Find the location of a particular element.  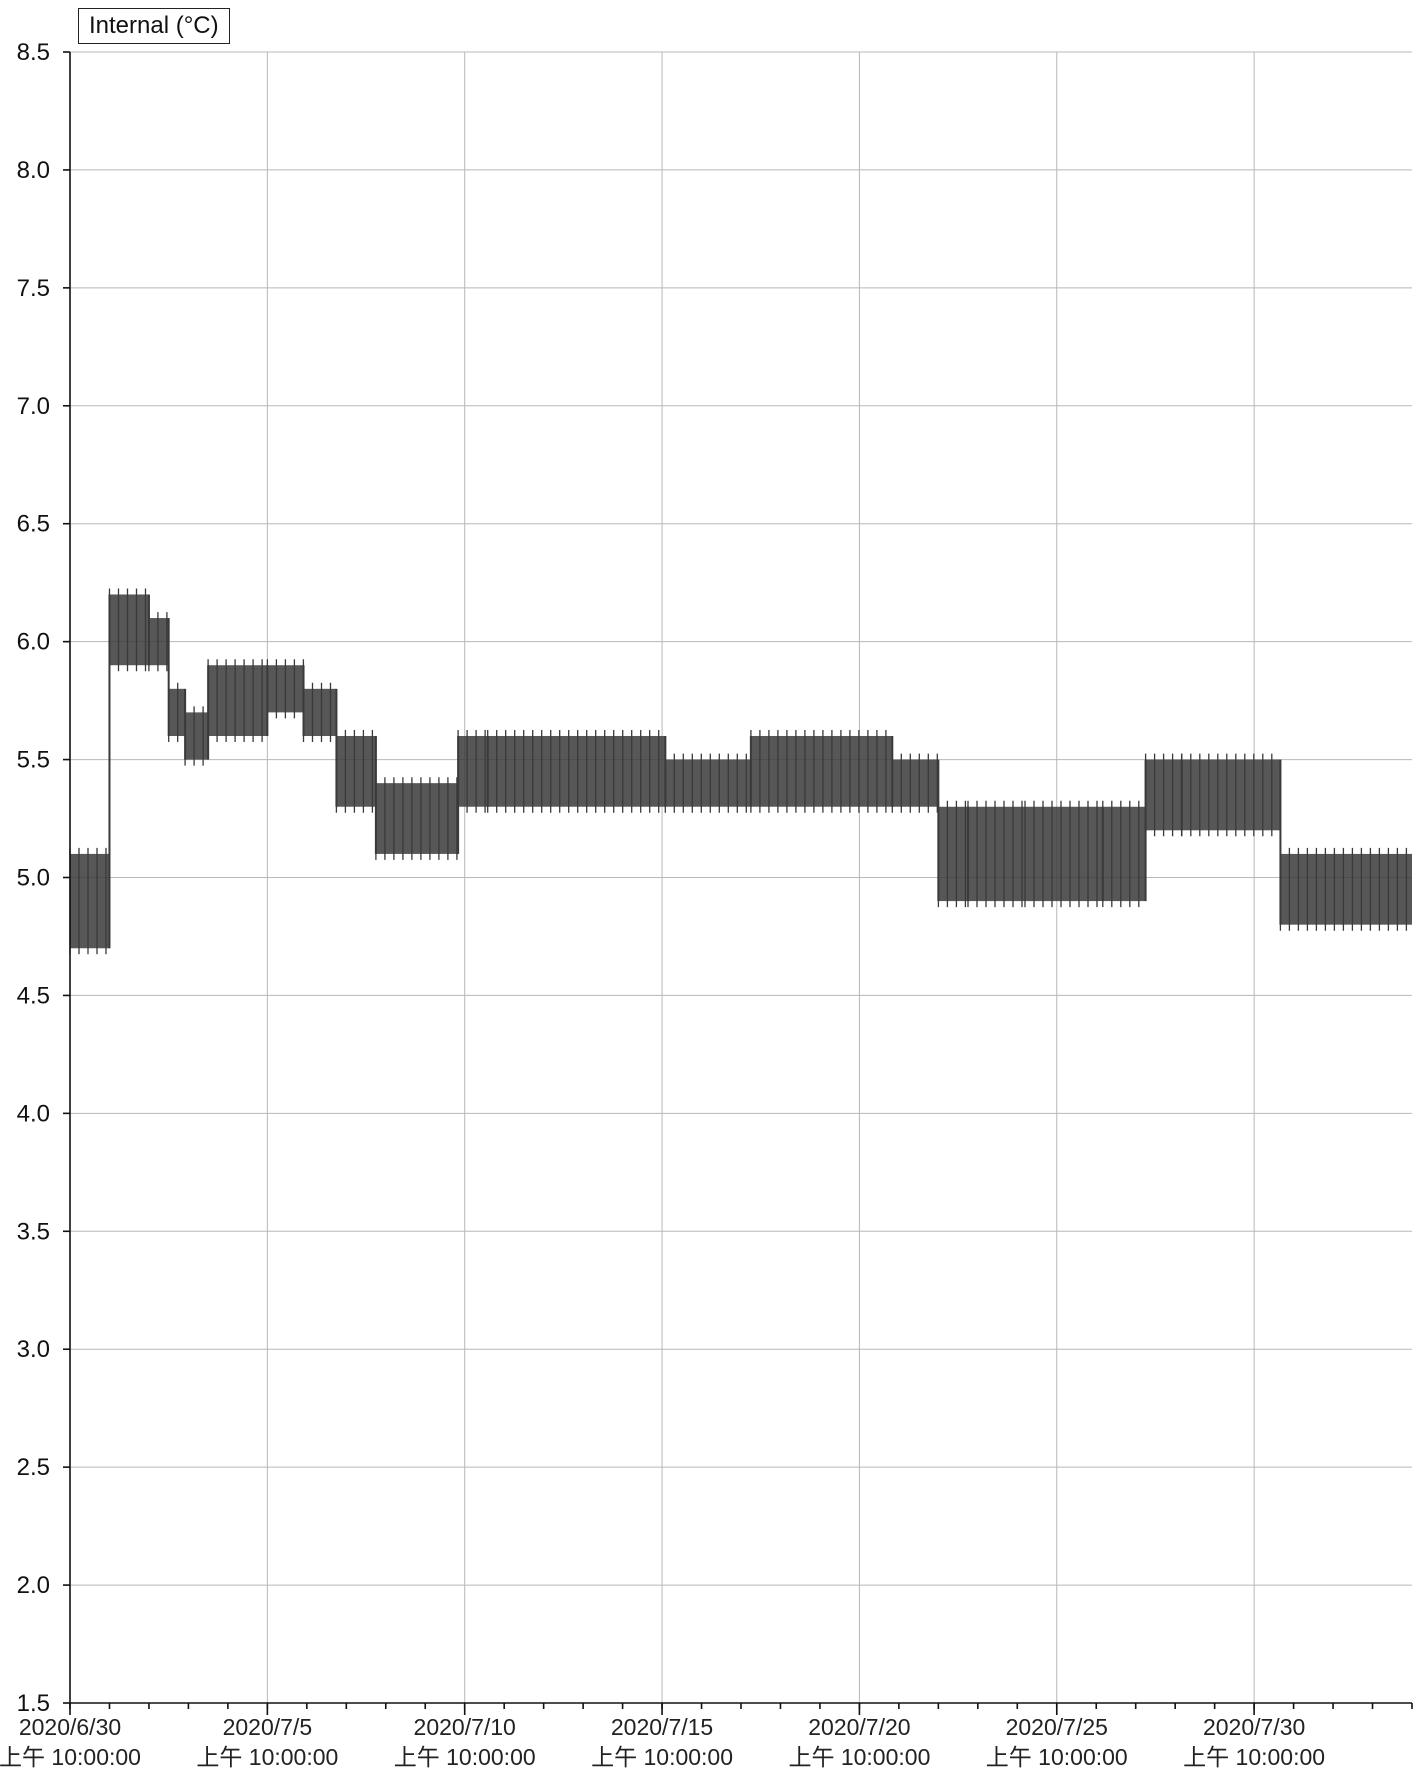

y-tick-label: 8.0 is located at coordinates (33, 170).